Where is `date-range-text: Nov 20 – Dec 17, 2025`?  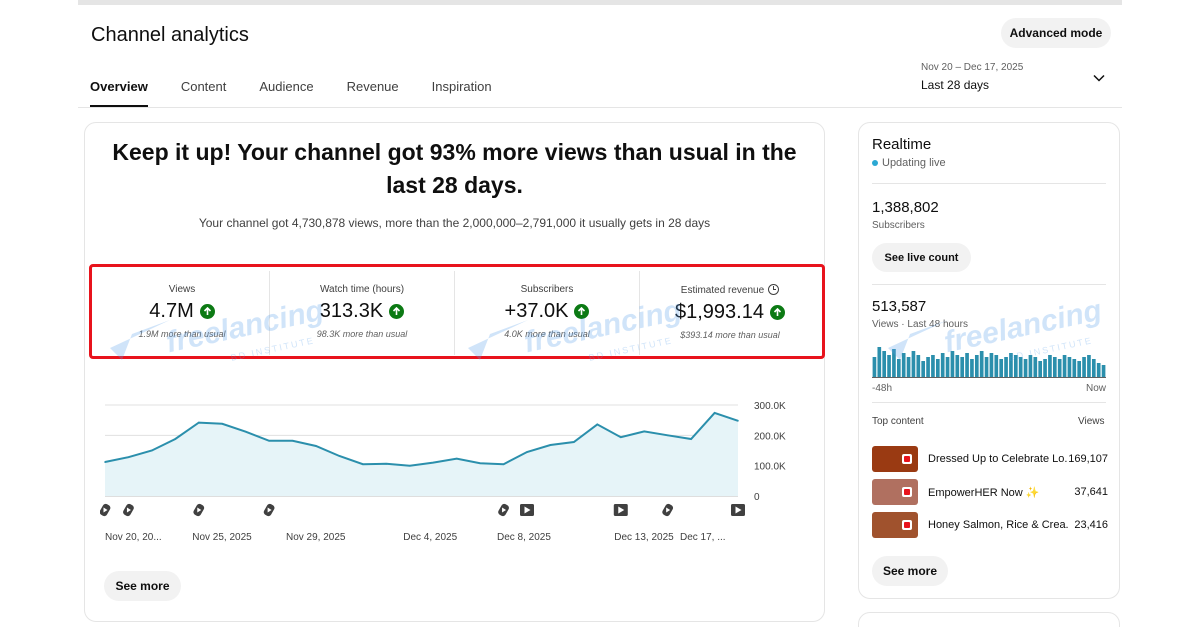
date-range-text: Nov 20 – Dec 17, 2025 is located at coordinates (972, 67).